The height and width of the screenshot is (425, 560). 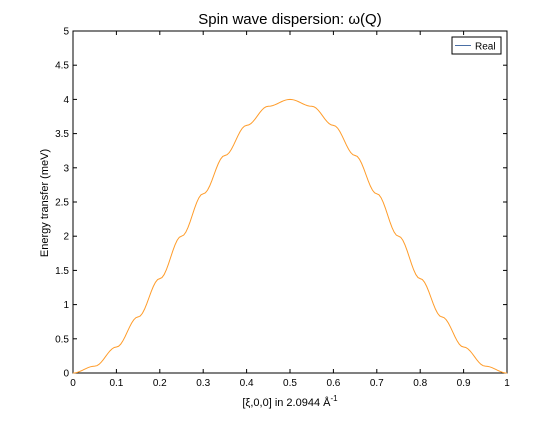 I want to click on x-tick-label: 0, so click(x=73, y=383).